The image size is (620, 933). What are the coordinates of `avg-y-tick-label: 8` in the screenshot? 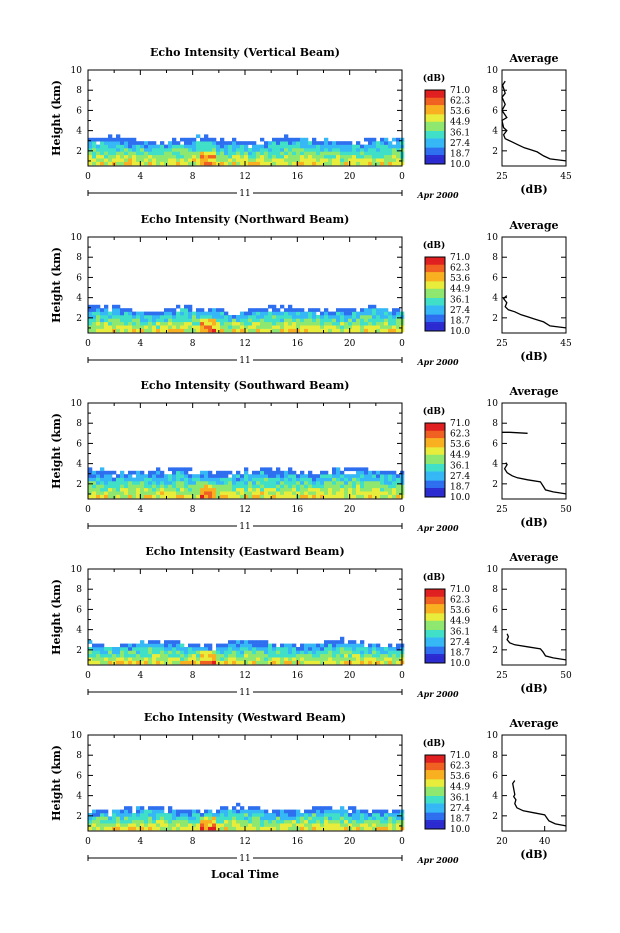 It's located at (495, 91).